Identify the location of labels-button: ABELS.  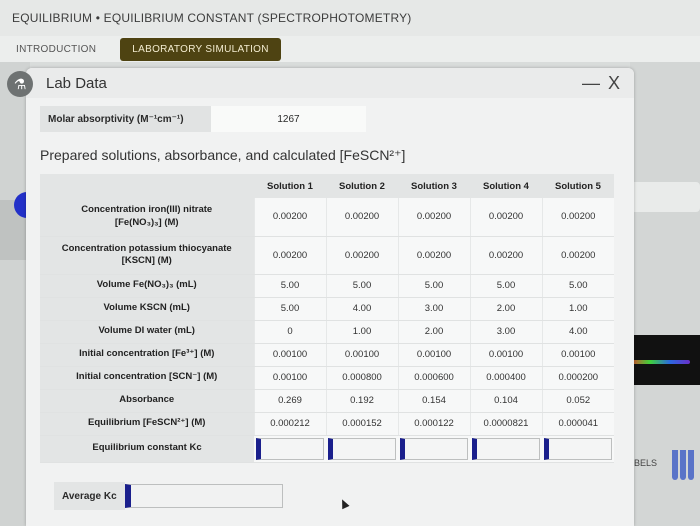
(643, 463).